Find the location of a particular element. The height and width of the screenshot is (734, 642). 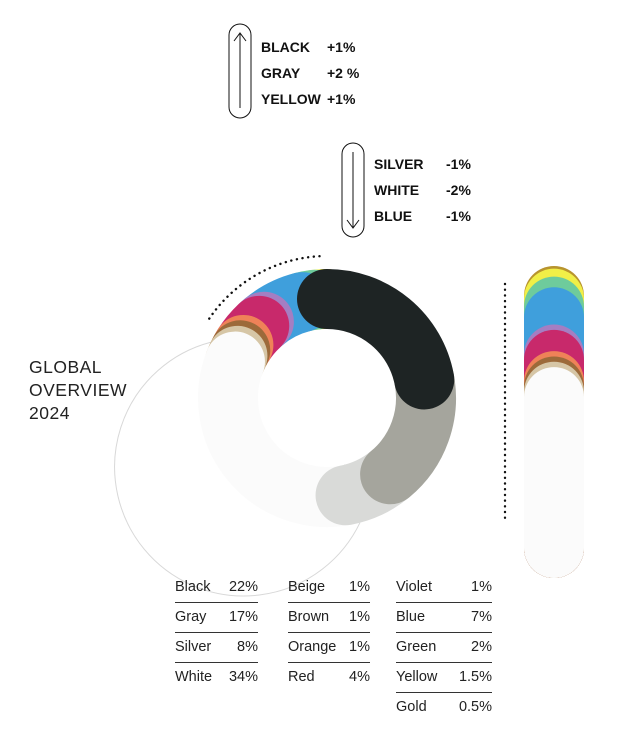

legend-name: Green is located at coordinates (416, 647).